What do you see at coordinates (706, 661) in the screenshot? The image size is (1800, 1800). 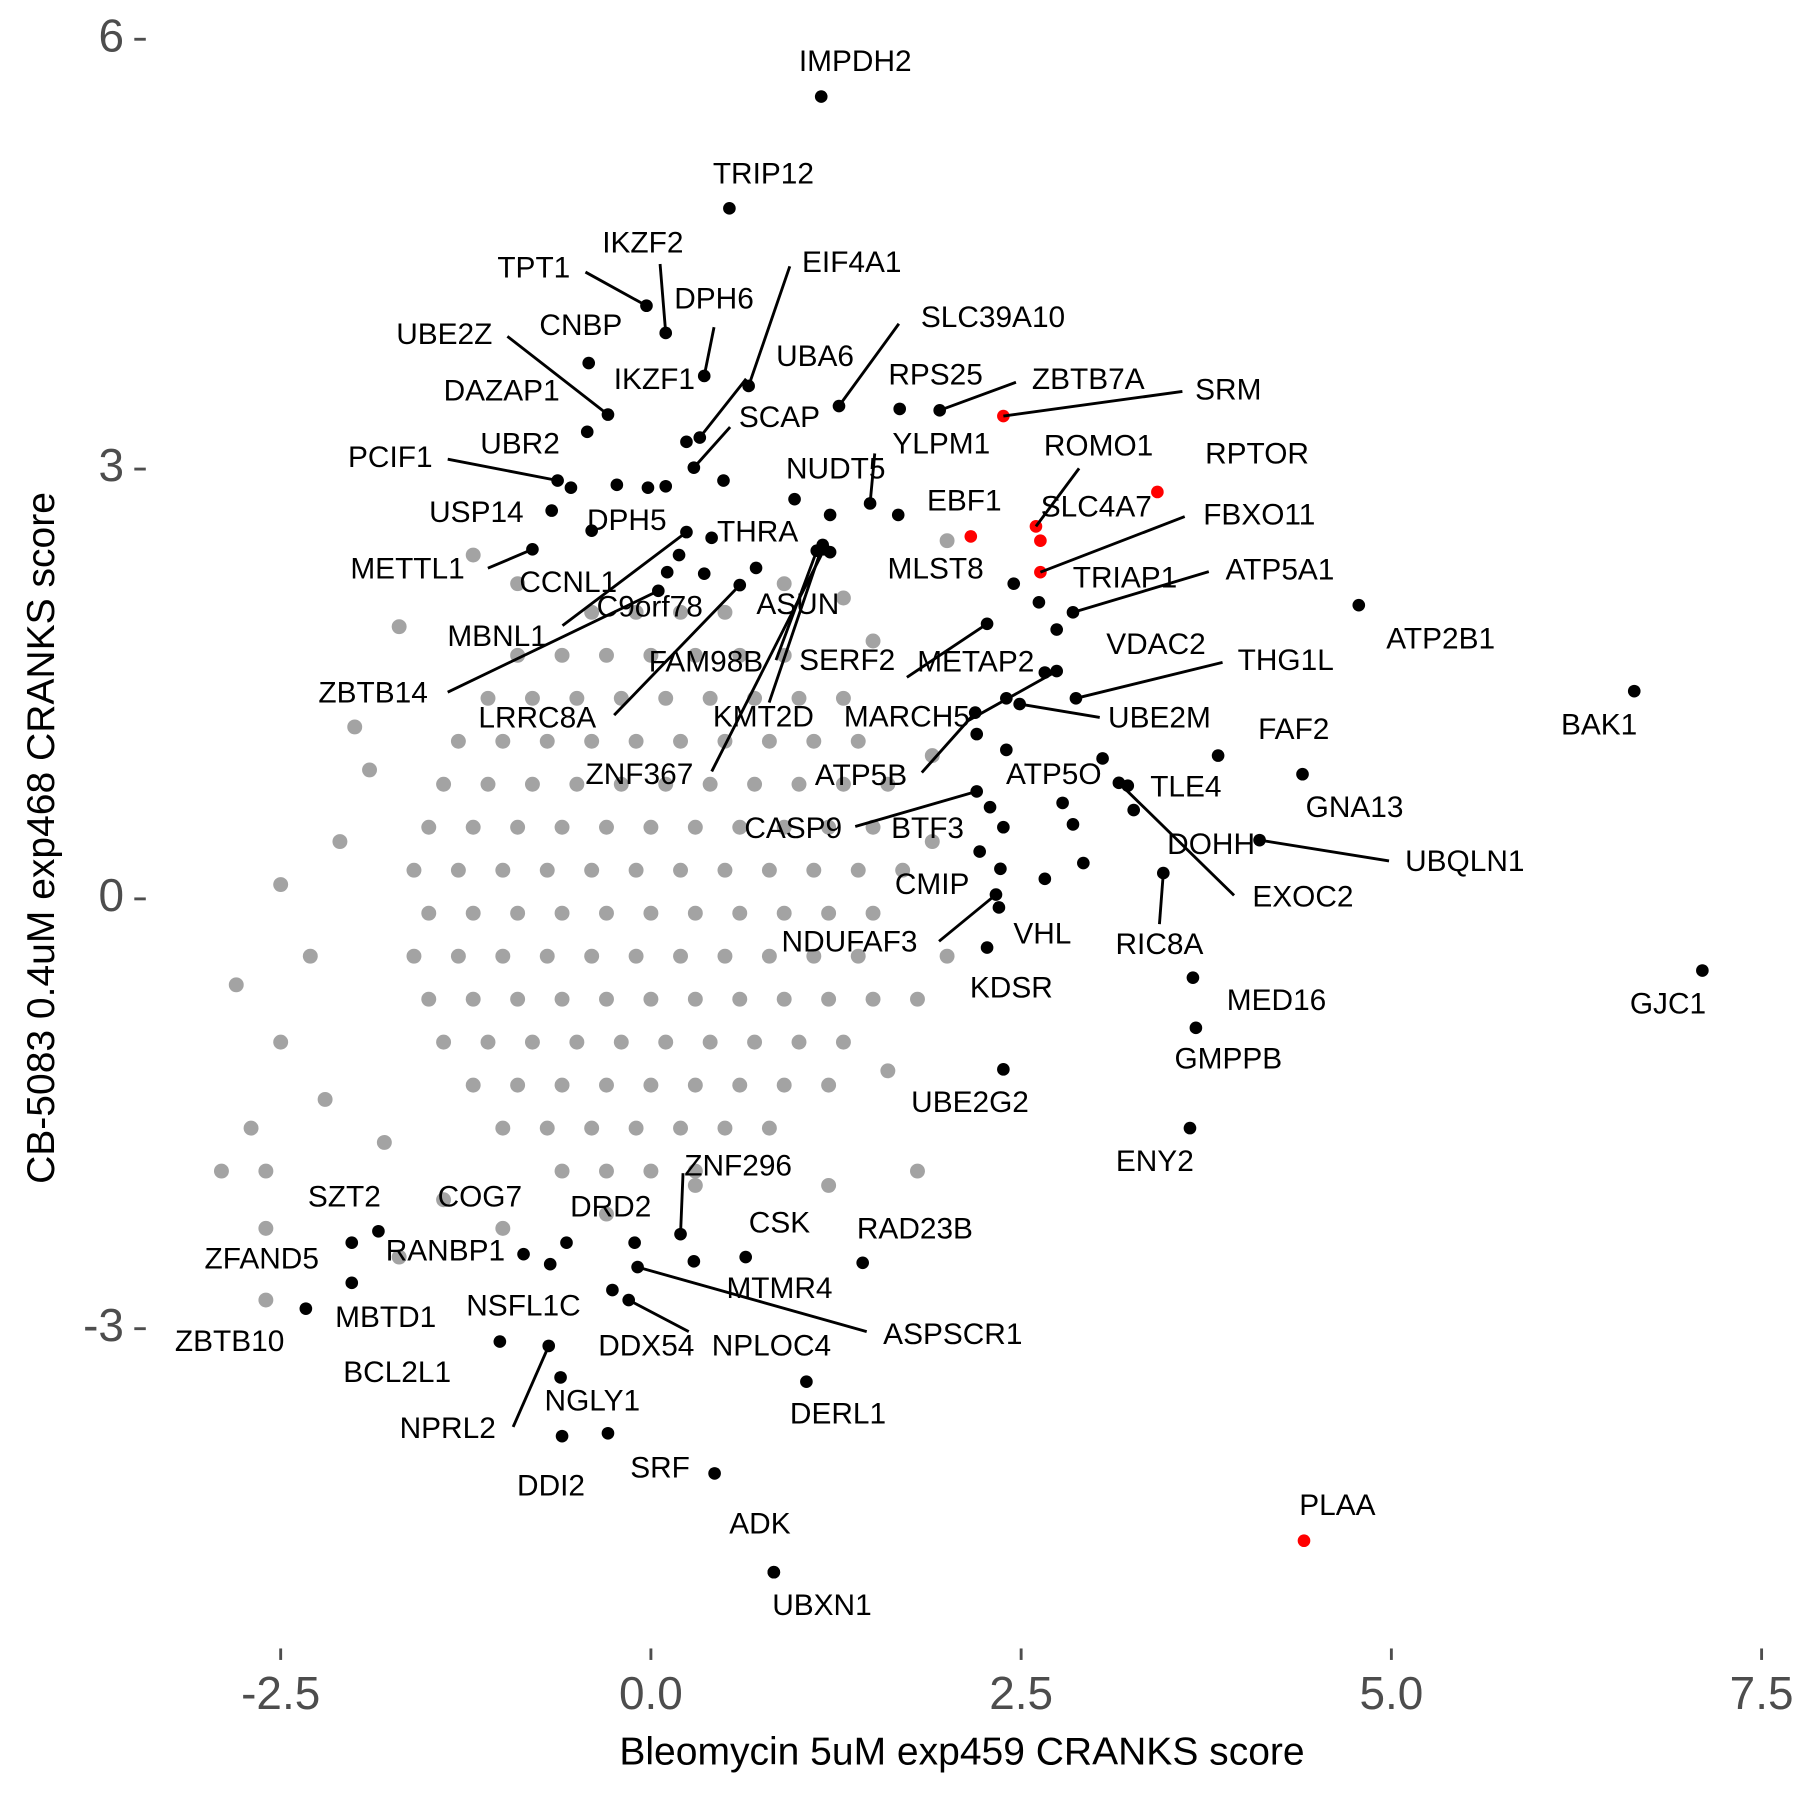 I see `point-label: FAM98B` at bounding box center [706, 661].